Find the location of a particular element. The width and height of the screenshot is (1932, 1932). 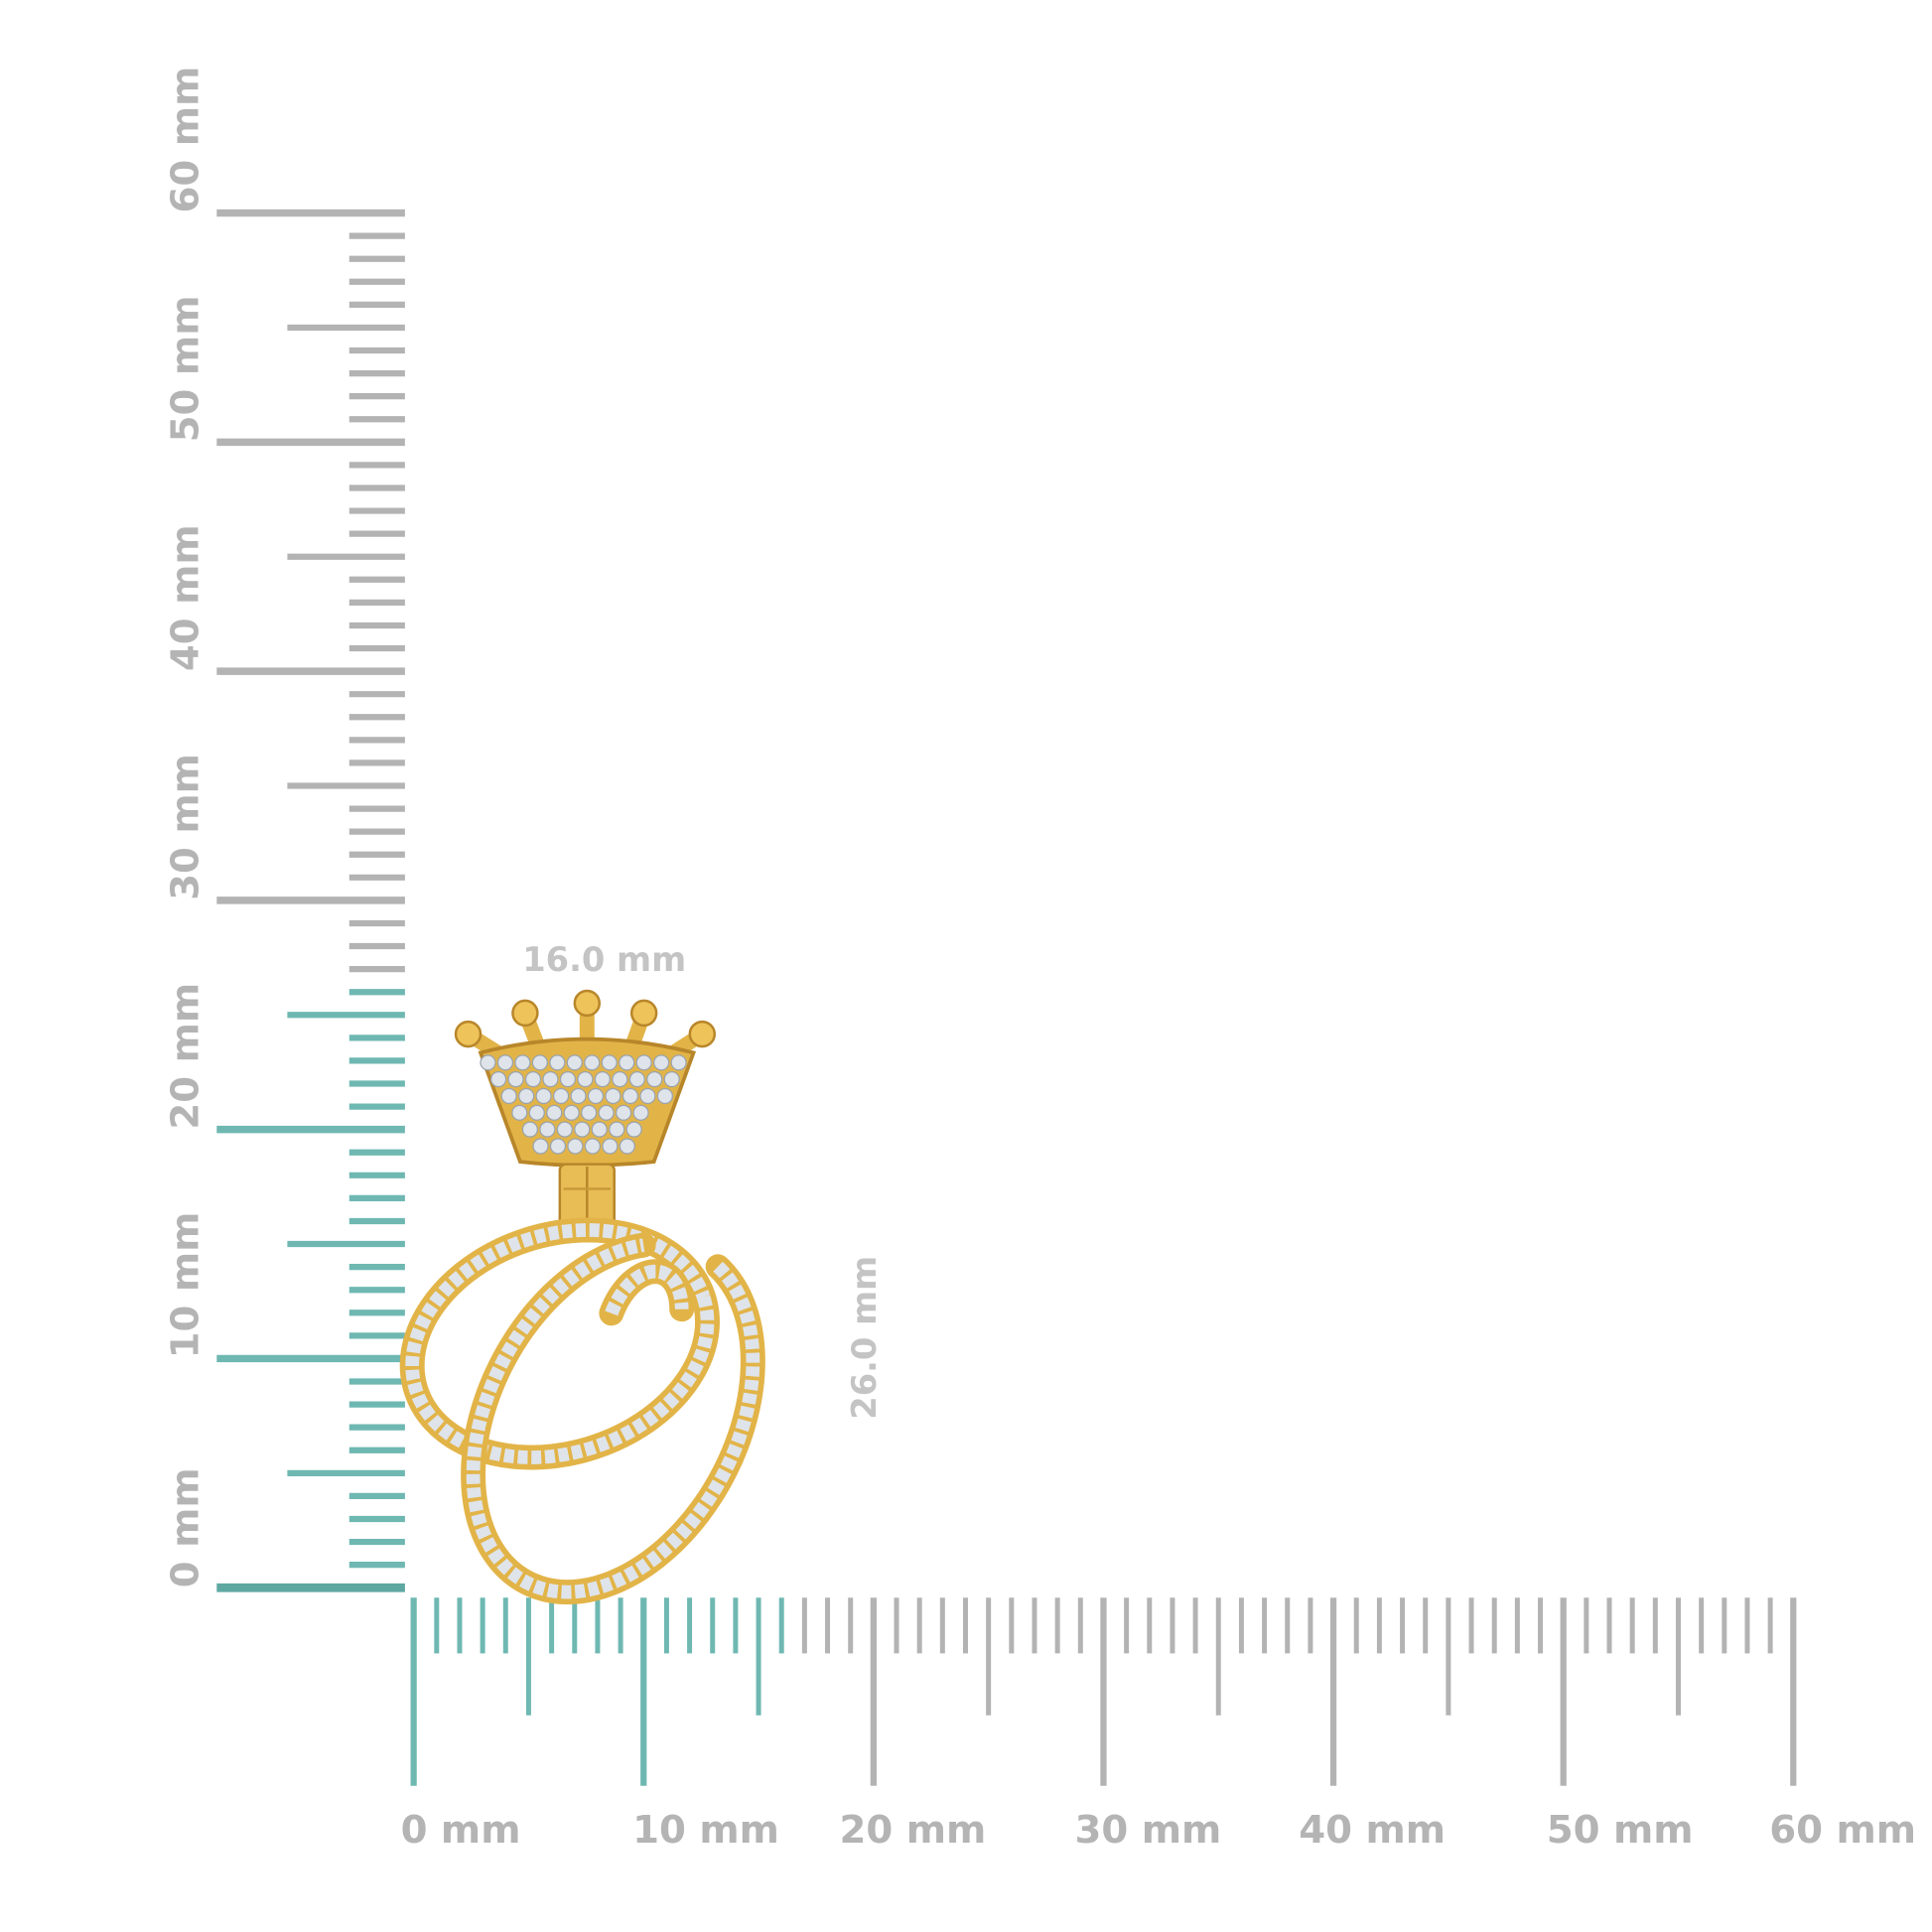

letter-o-script is located at coordinates (582, 1411).